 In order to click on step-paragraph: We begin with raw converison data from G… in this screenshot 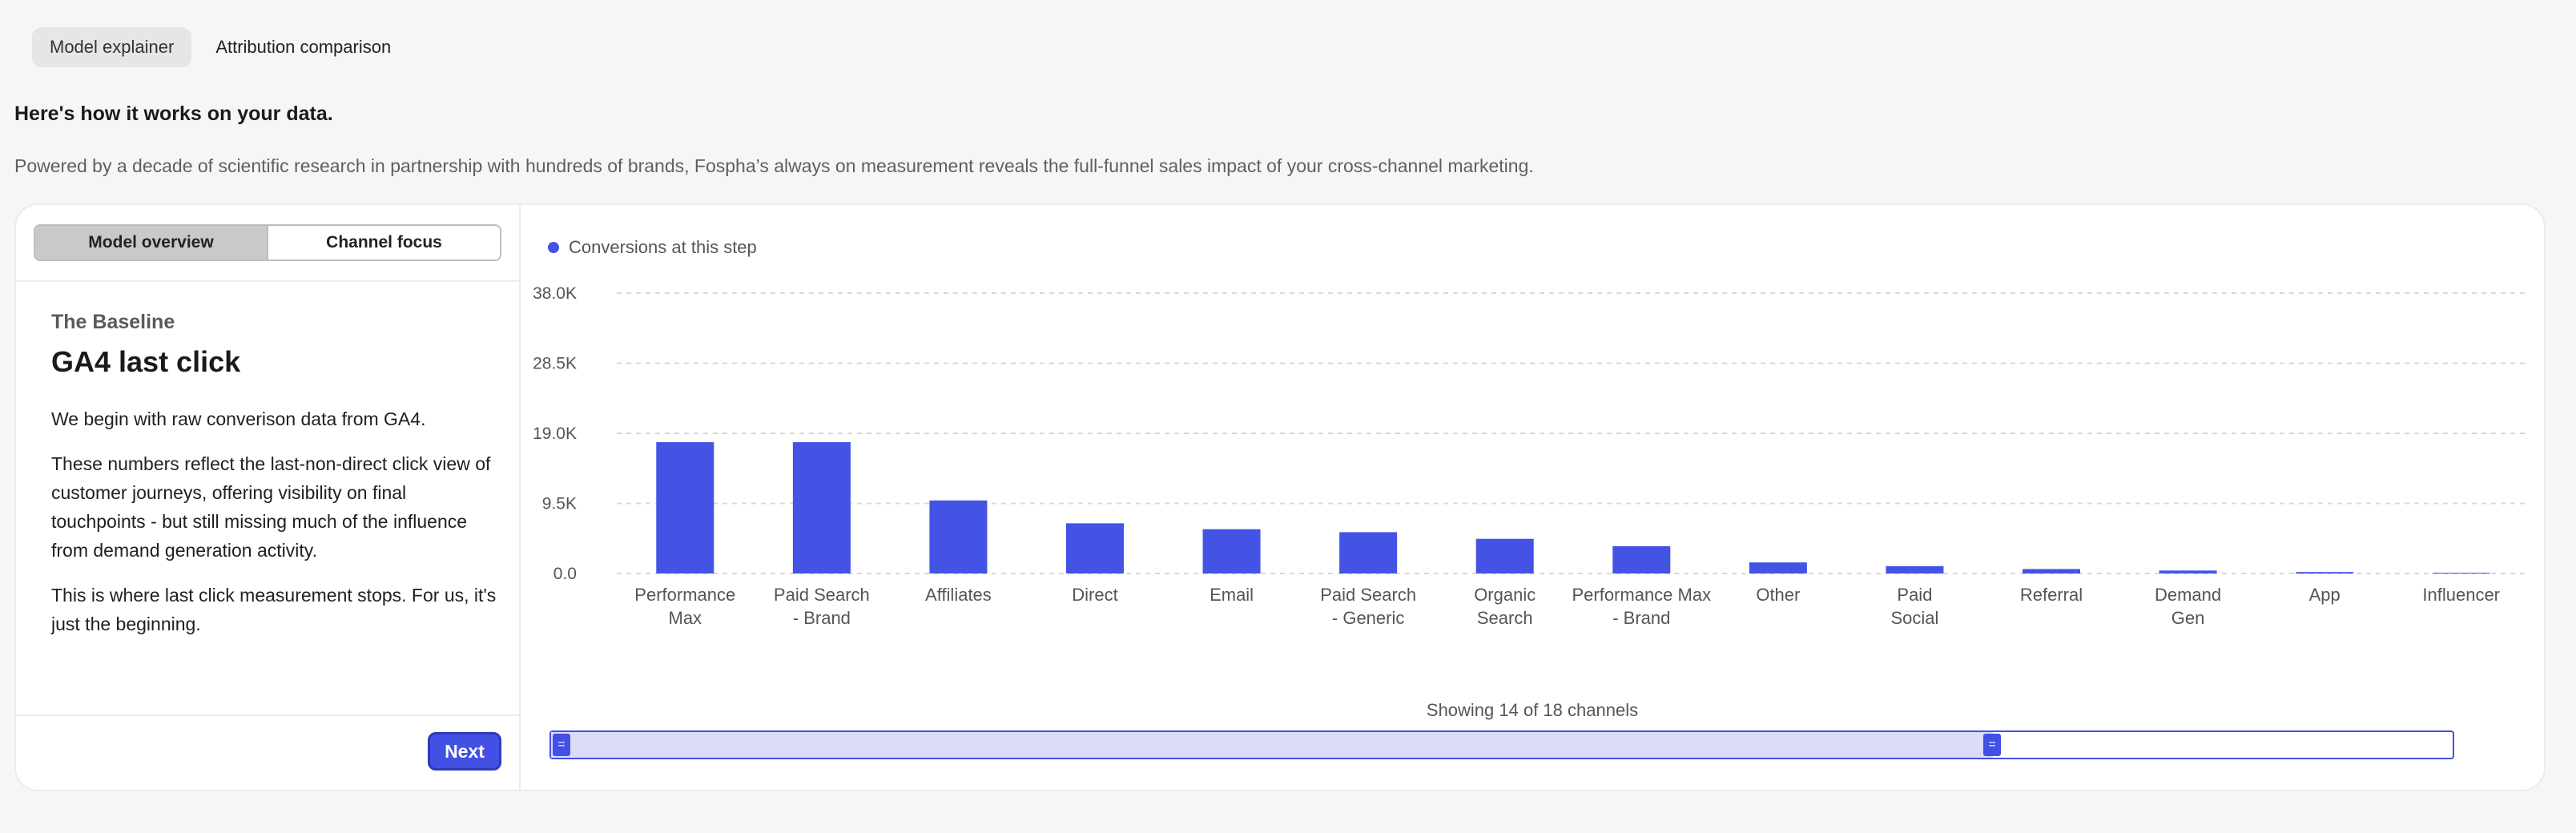, I will do `click(239, 418)`.